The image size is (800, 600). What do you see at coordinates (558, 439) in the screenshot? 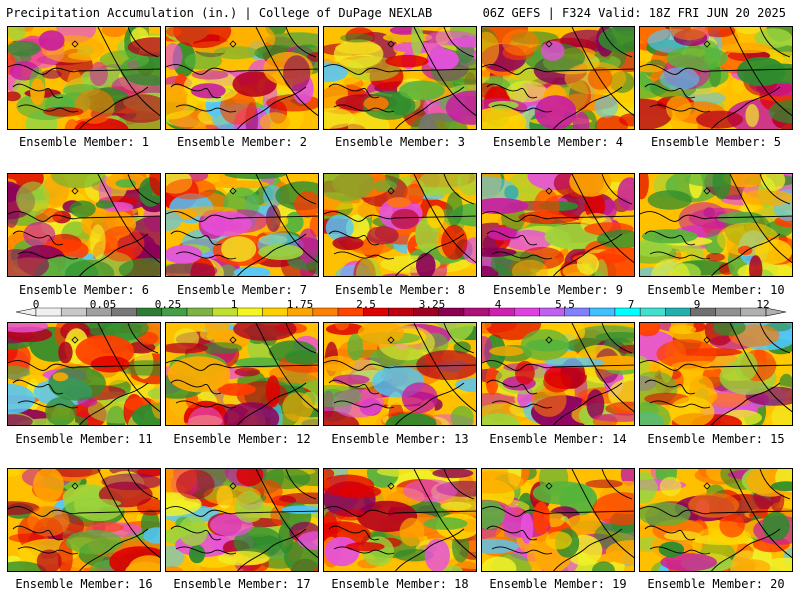
I see `ensemble-member-label-14: Ensemble Member: 14` at bounding box center [558, 439].